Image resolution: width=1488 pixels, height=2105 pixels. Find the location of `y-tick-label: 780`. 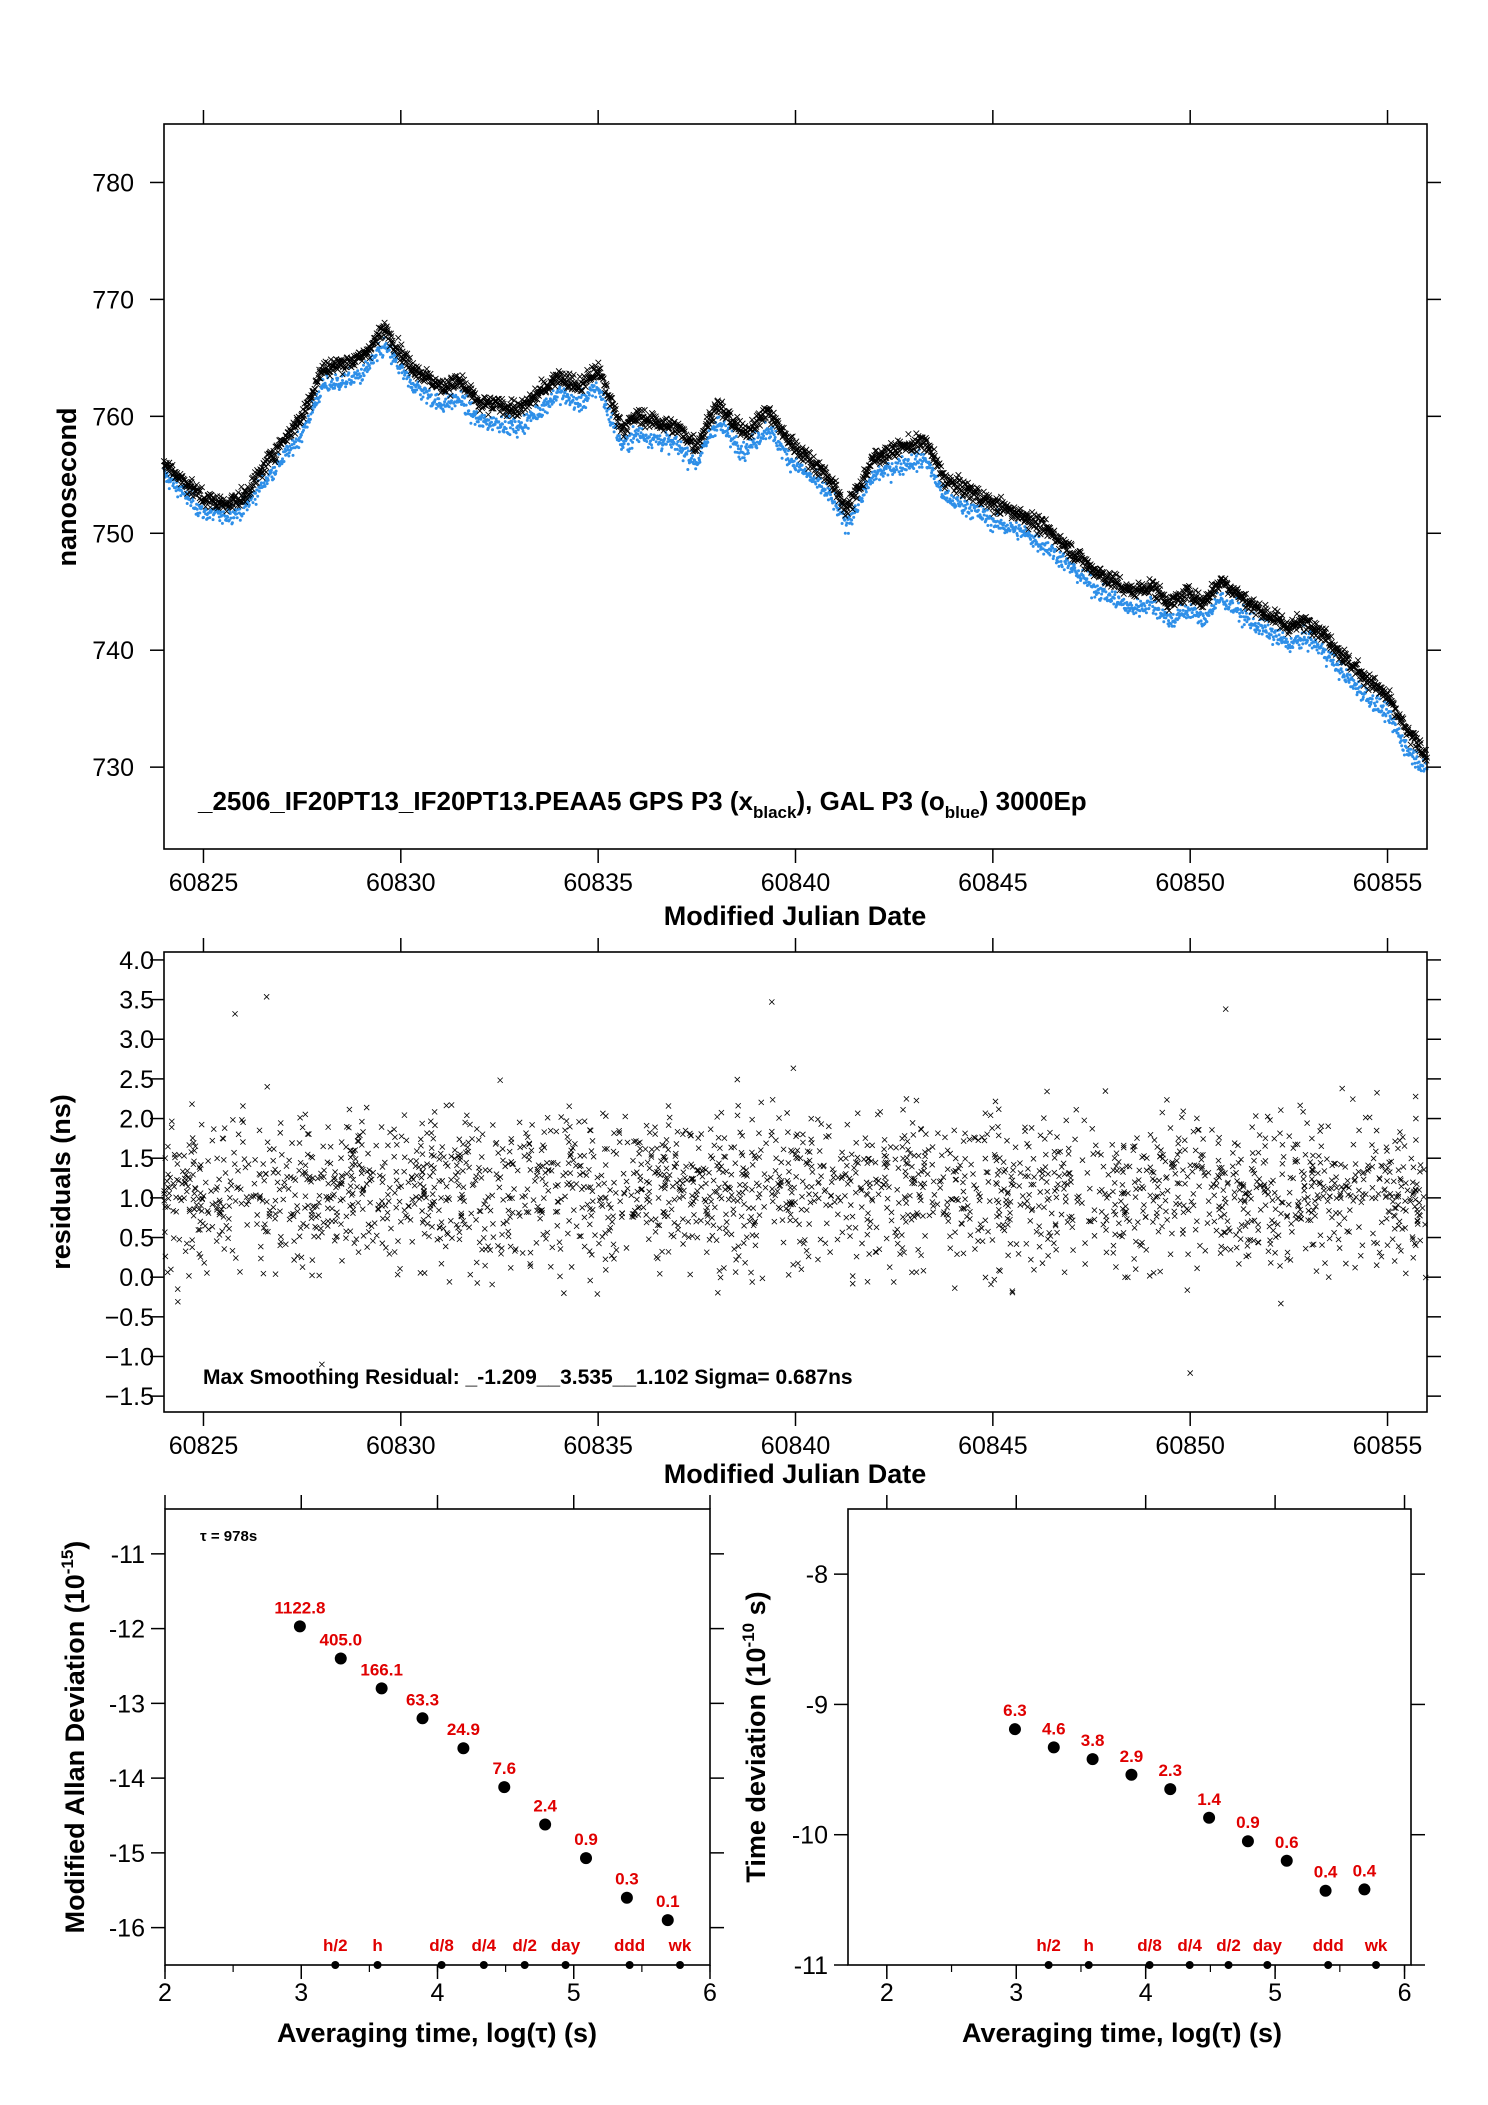

y-tick-label: 780 is located at coordinates (113, 183).